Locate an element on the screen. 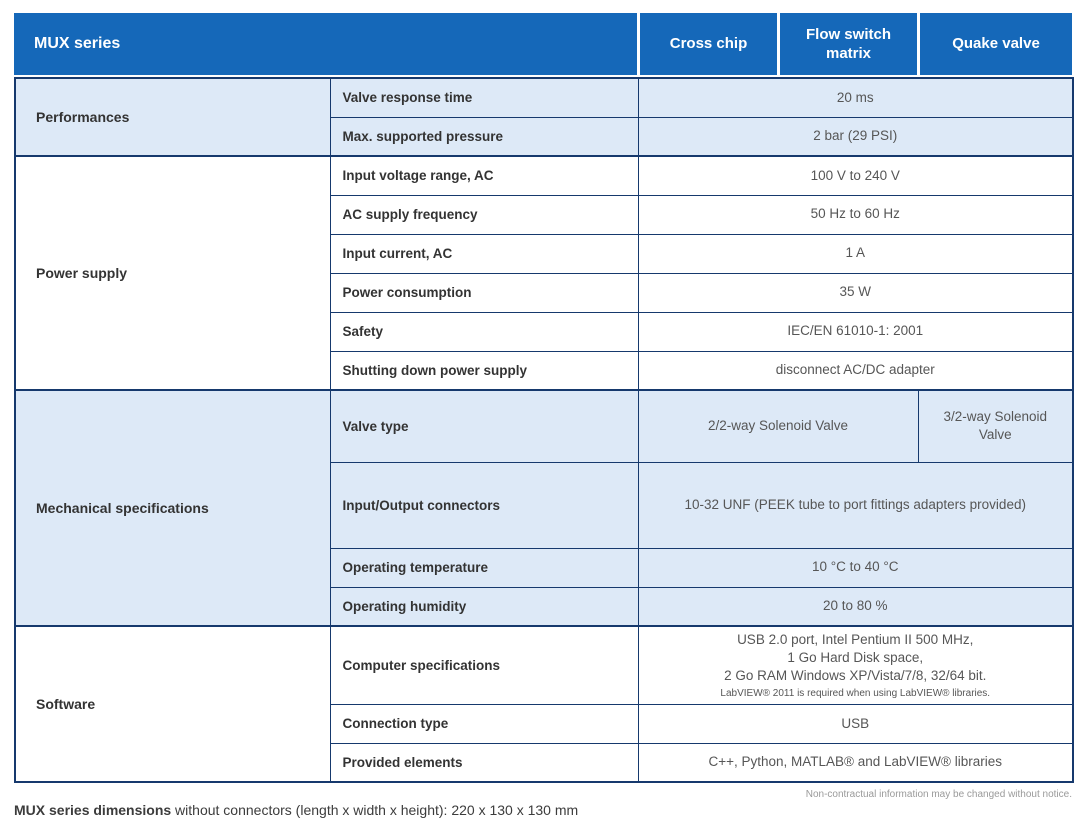  spec-label: Input/Output connectors is located at coordinates (484, 505).